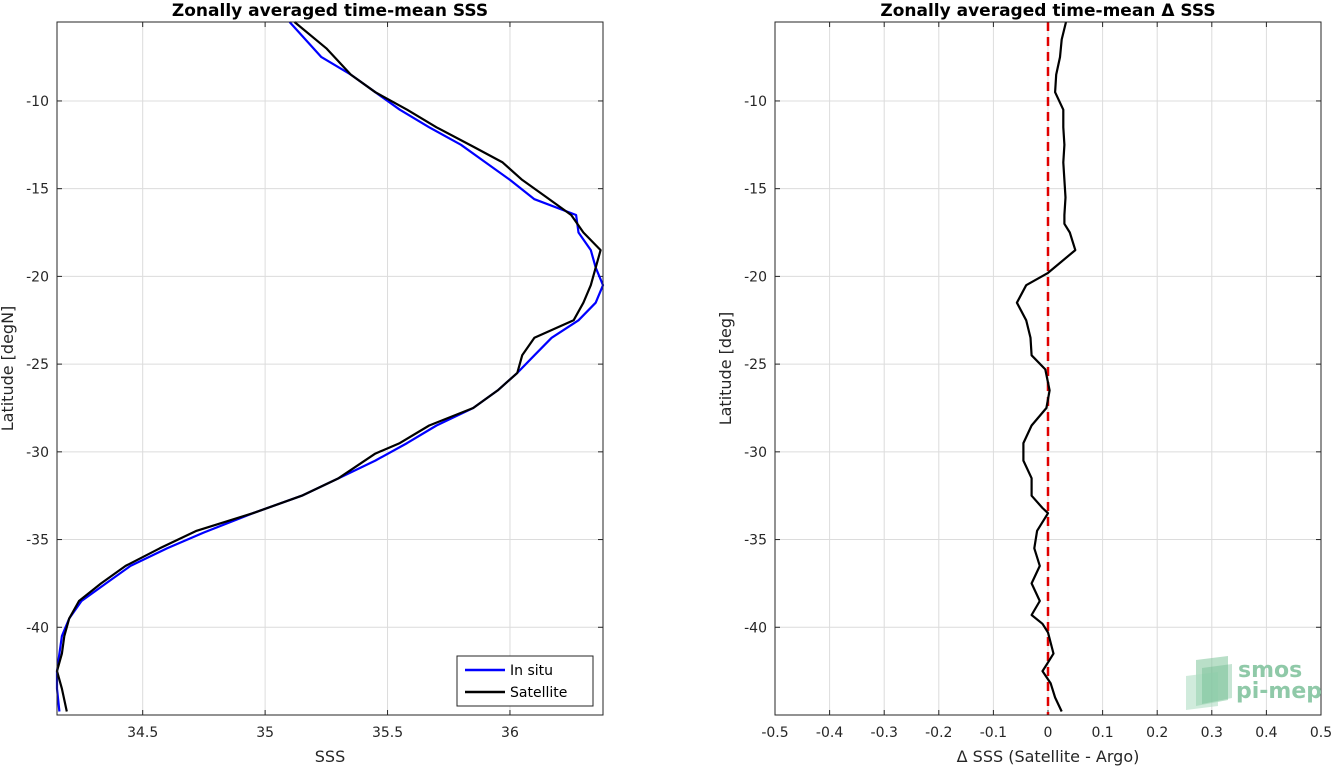 This screenshot has height=766, width=1333. What do you see at coordinates (265, 733) in the screenshot?
I see `x-tick-label: 35` at bounding box center [265, 733].